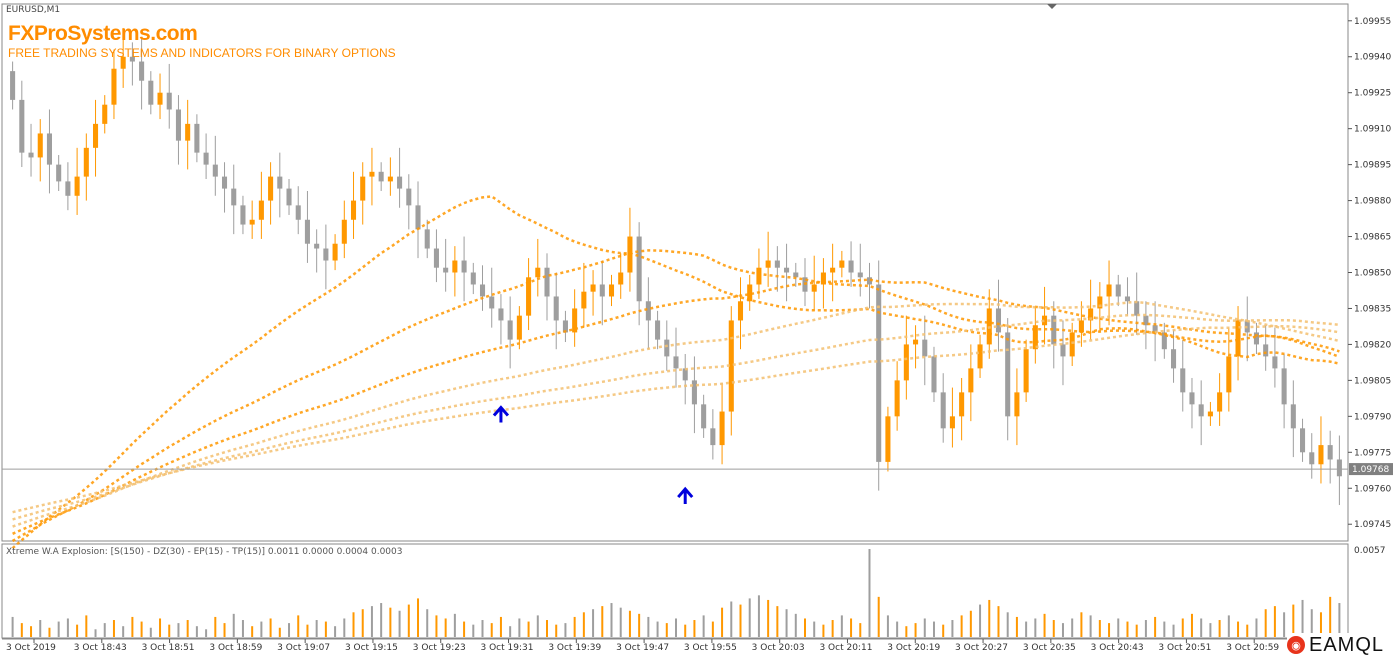 Image resolution: width=1398 pixels, height=659 pixels. What do you see at coordinates (574, 648) in the screenshot?
I see `time-tick-label: 3 Oct 19:39` at bounding box center [574, 648].